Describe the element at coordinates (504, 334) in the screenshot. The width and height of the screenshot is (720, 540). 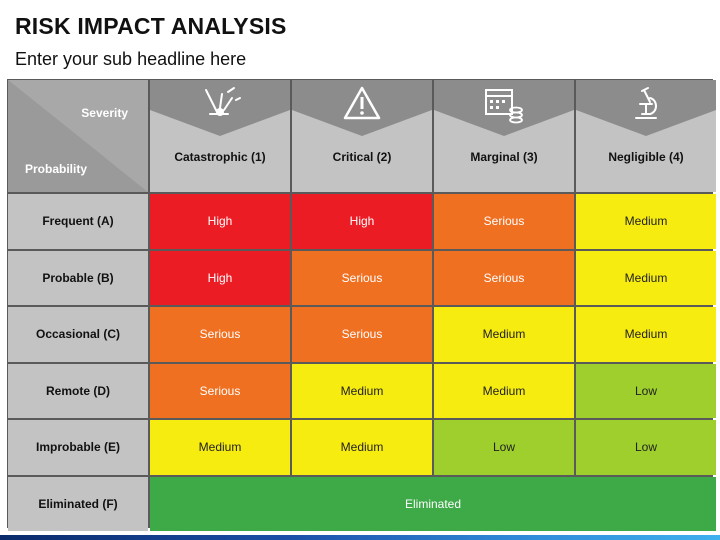
I see `risk-cell-c3: Medium` at that location.